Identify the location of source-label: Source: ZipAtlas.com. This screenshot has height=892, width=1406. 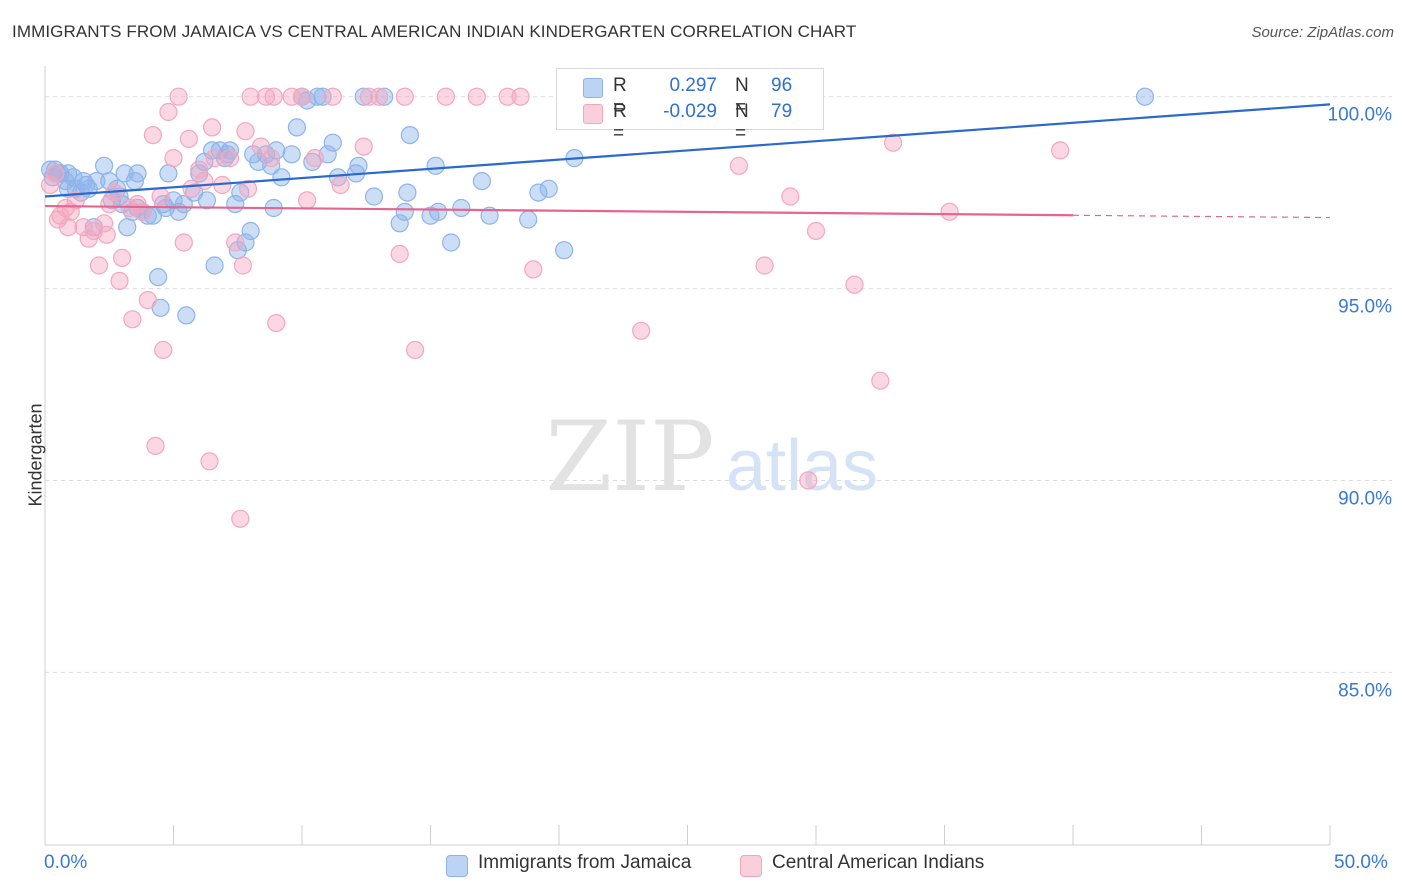
(1322, 32).